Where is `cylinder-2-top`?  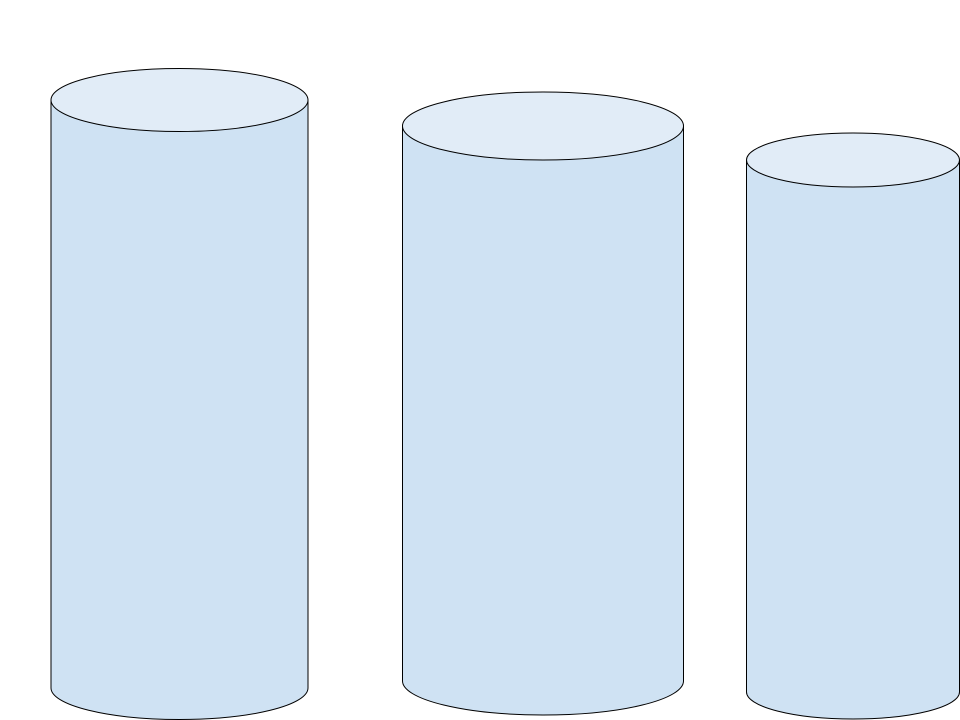
cylinder-2-top is located at coordinates (543, 126).